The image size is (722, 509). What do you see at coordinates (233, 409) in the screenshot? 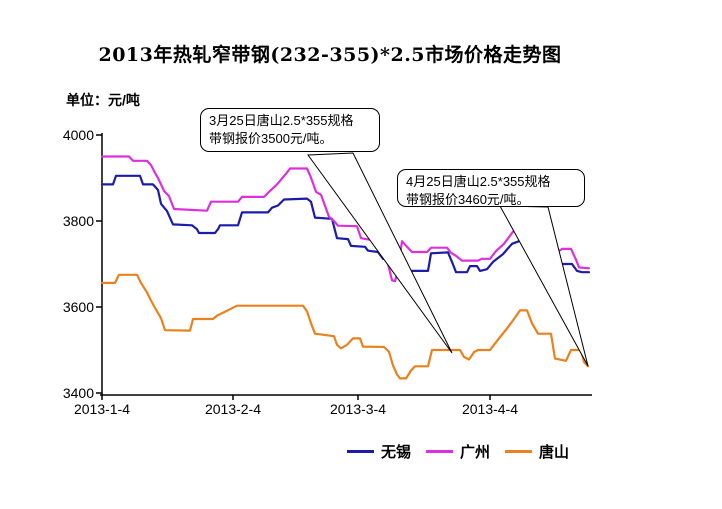
I see `x-tick-label-2013-2-4: 2013-2-4` at bounding box center [233, 409].